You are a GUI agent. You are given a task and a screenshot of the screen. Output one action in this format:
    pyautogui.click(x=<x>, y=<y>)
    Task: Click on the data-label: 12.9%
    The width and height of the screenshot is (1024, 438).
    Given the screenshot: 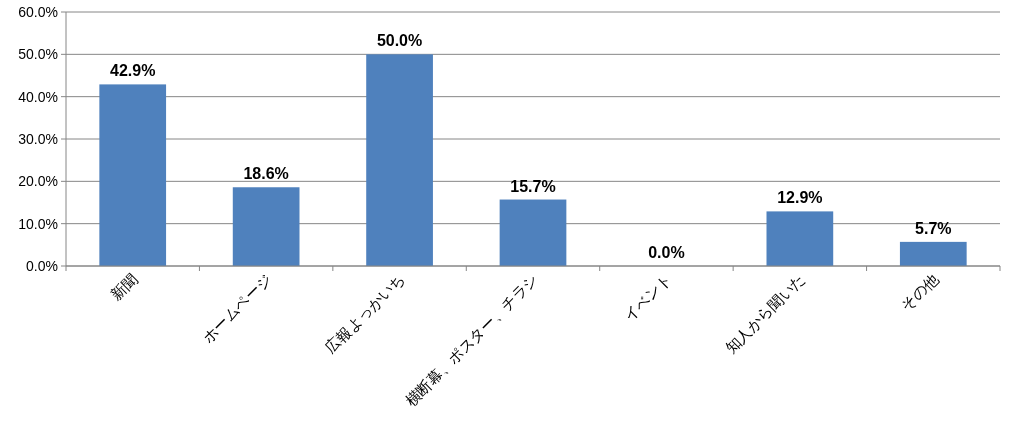 What is the action you would take?
    pyautogui.click(x=800, y=198)
    